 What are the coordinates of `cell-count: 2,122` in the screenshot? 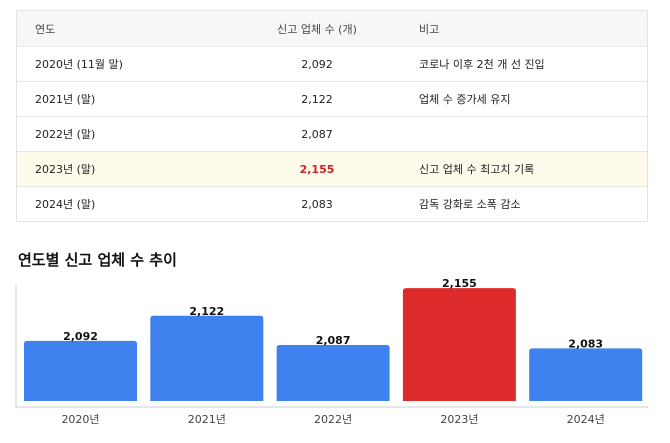 It's located at (317, 99).